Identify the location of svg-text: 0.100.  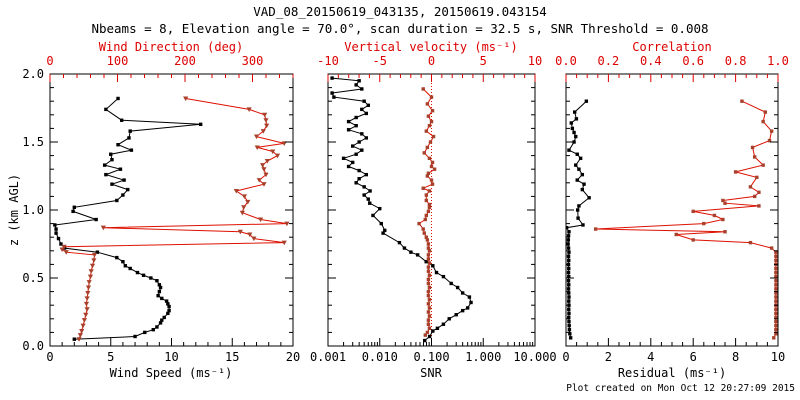
(431, 357).